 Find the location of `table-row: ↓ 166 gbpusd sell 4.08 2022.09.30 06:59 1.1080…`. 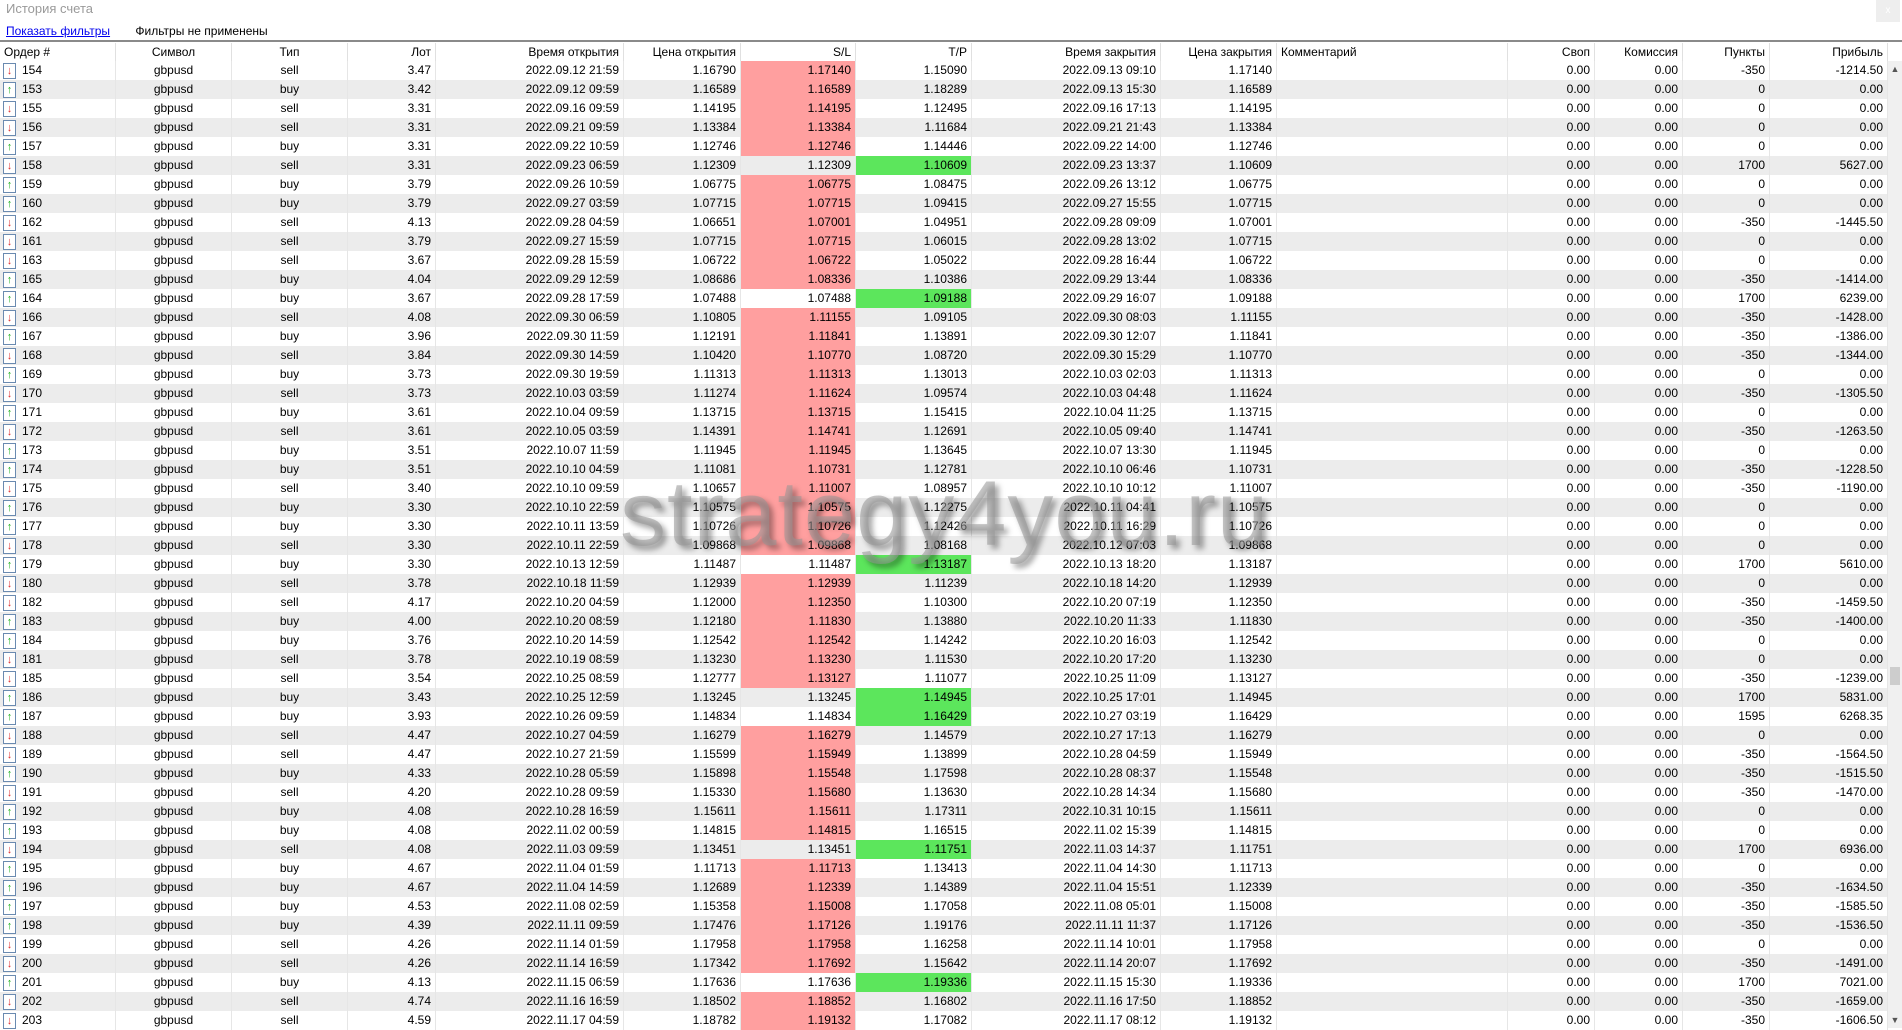

table-row: ↓ 166 gbpusd sell 4.08 2022.09.30 06:59 1.1080… is located at coordinates (944, 317).